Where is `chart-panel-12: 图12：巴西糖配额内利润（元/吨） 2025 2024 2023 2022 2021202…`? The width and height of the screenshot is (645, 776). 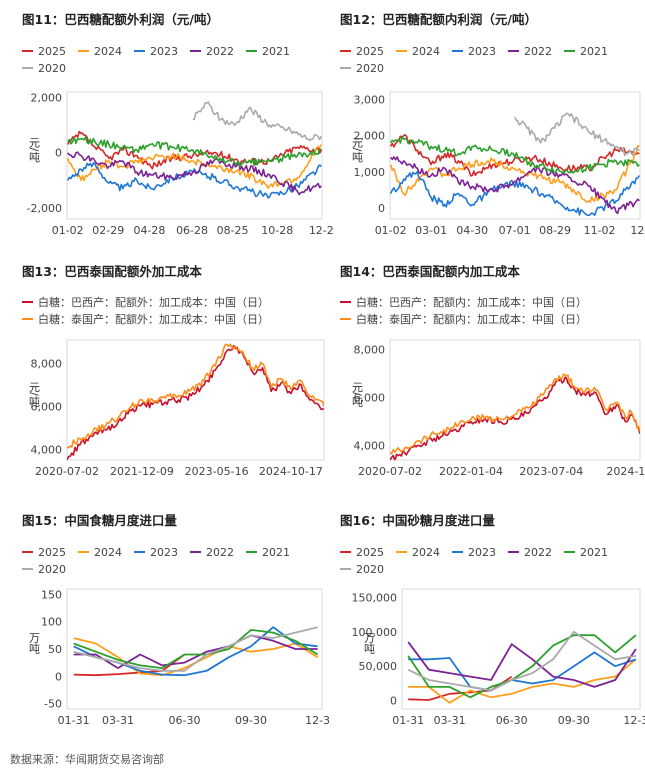 chart-panel-12: 图12：巴西糖配额内利润（元/吨） 2025 2024 2023 2022 2021202… is located at coordinates (492, 129).